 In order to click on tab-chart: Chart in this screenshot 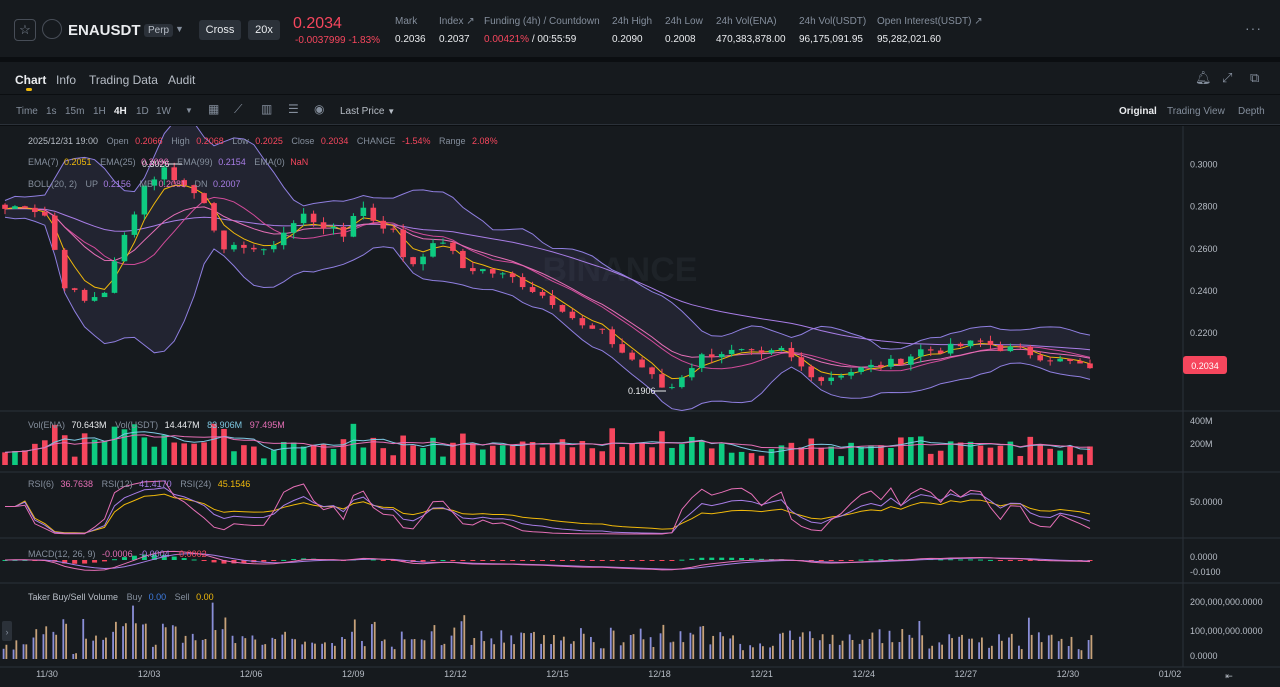, I will do `click(31, 80)`.